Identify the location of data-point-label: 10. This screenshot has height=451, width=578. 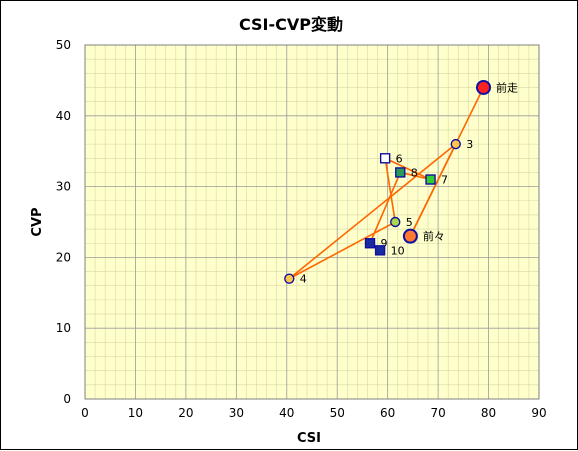
(398, 250).